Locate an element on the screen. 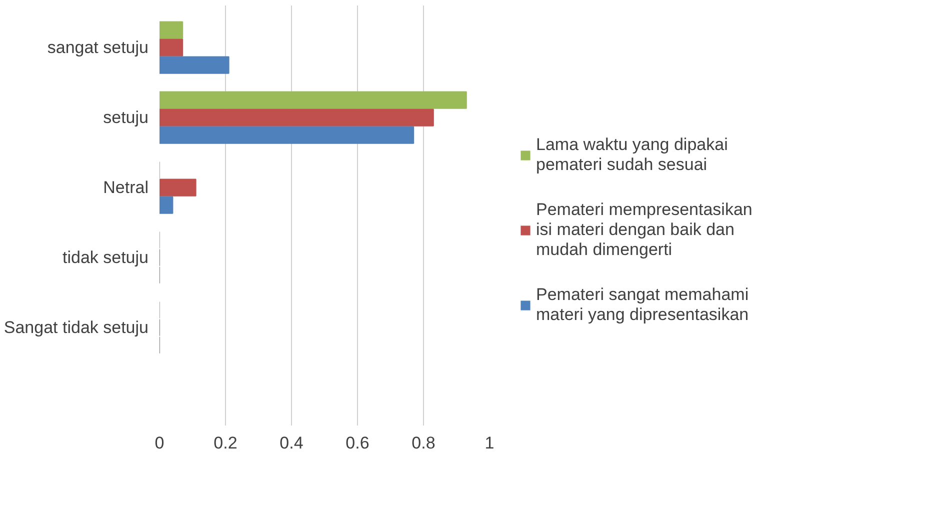 Image resolution: width=947 pixels, height=517 pixels. legend-label: Pemateri sangat memahami materi yang dipresentasikan is located at coordinates (642, 304).